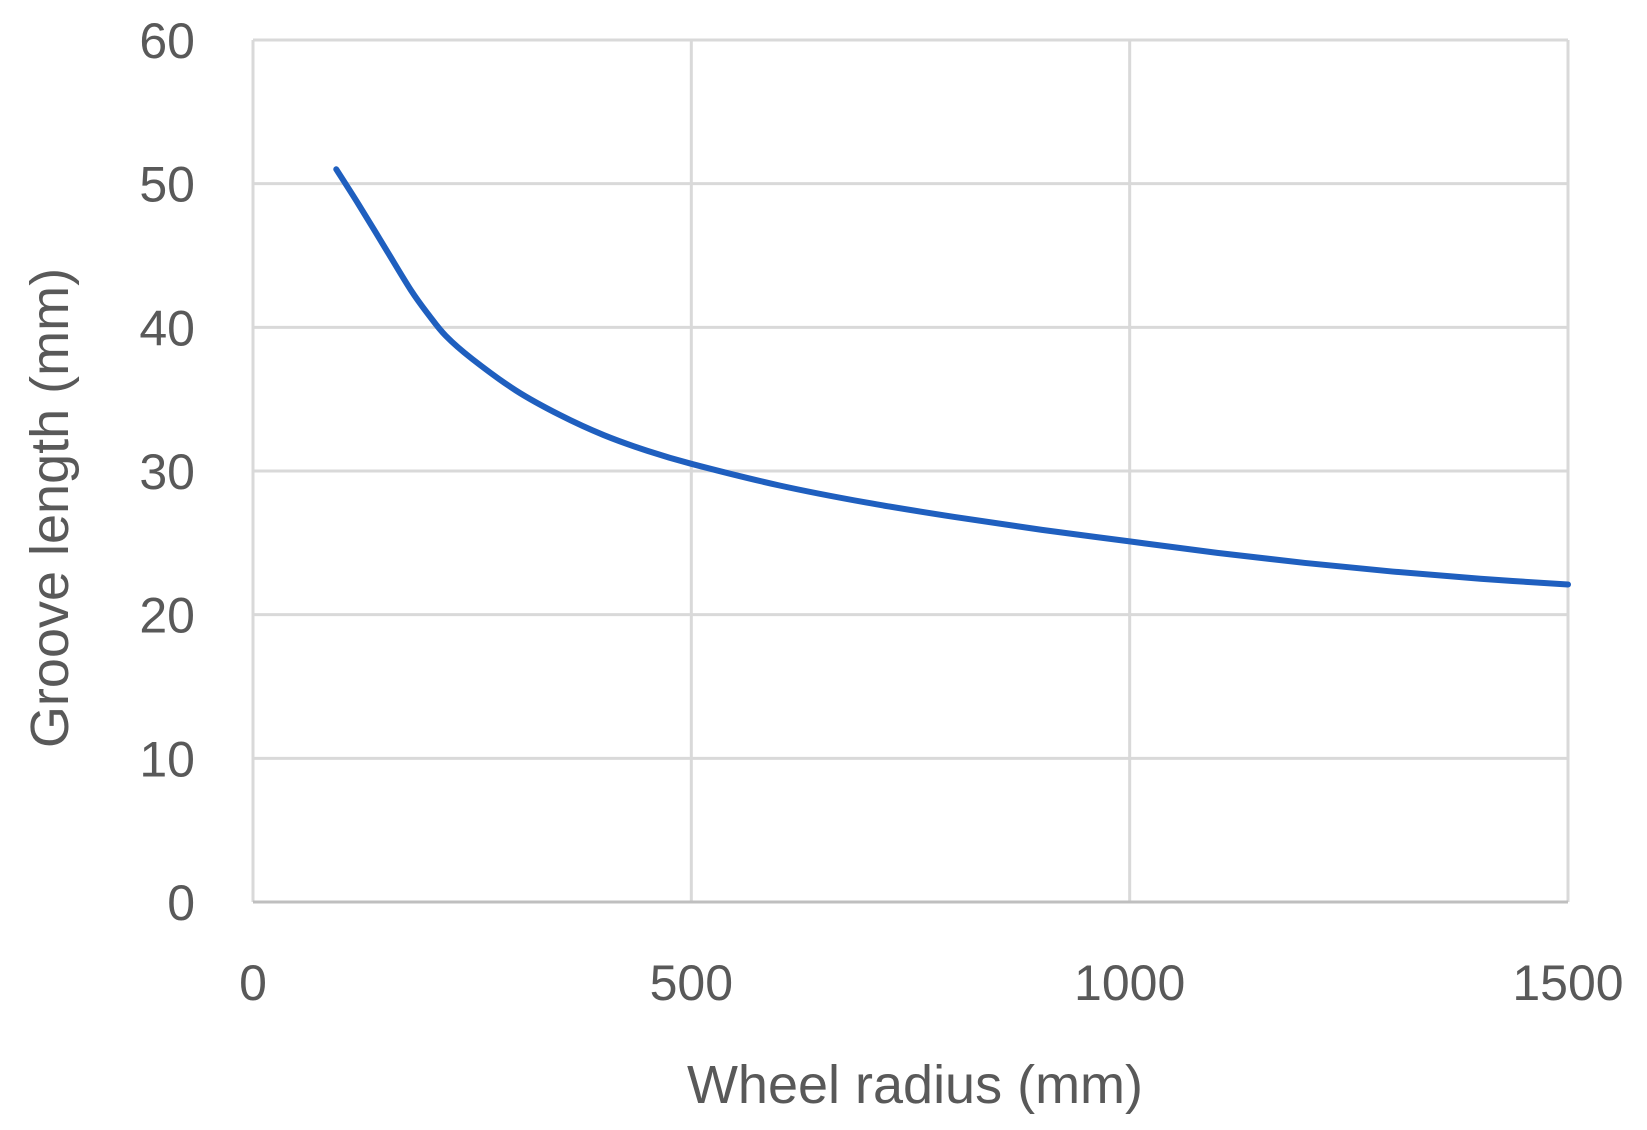 The width and height of the screenshot is (1647, 1130). I want to click on y-tick-label: 50, so click(167, 185).